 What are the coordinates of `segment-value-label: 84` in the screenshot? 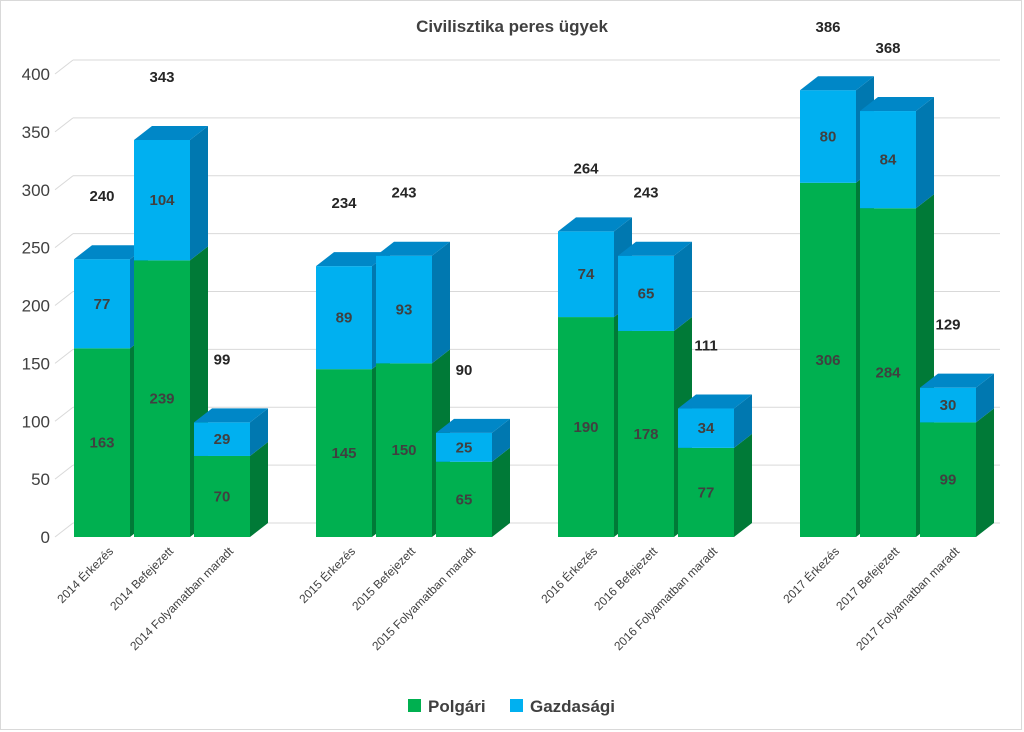 It's located at (888, 160).